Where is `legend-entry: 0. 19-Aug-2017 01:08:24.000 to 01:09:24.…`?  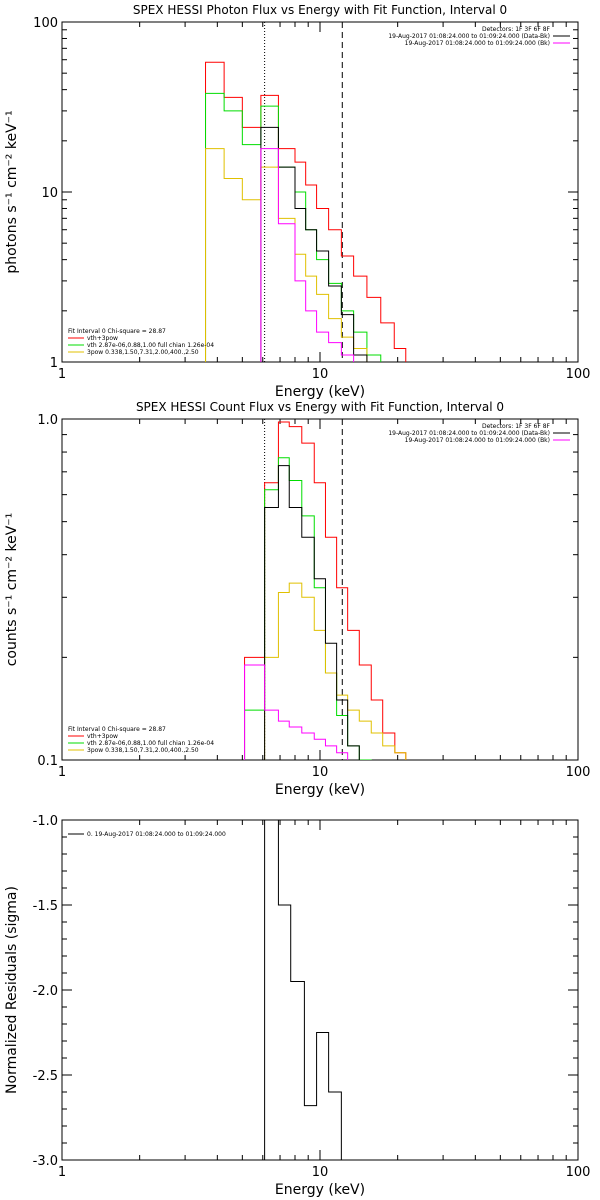
legend-entry: 0. 19-Aug-2017 01:08:24.000 to 01:09:24.… is located at coordinates (156, 834).